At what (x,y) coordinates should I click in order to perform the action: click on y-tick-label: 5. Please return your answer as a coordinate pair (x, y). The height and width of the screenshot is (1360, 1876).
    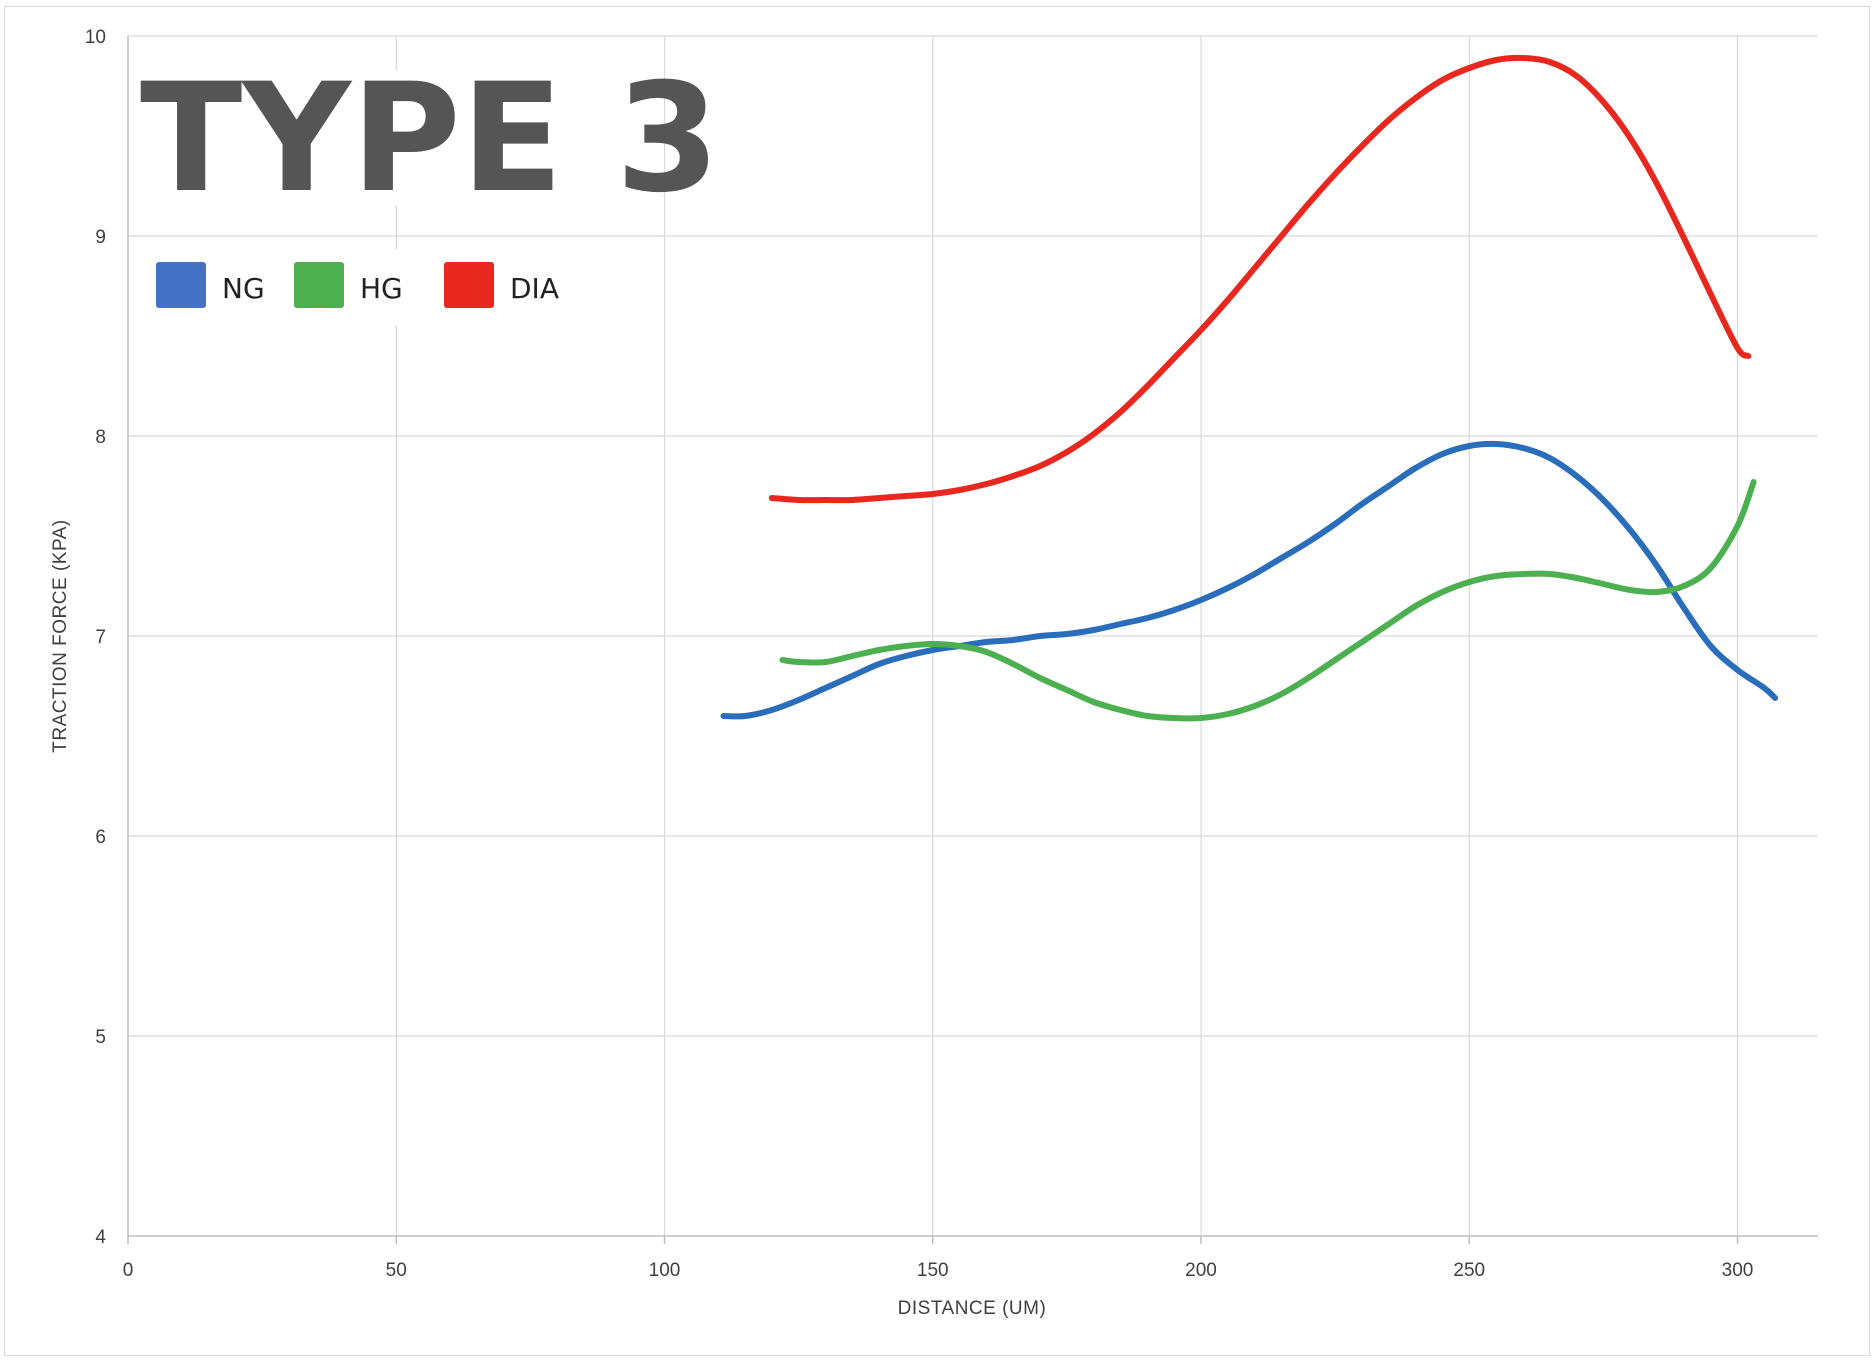
    Looking at the image, I should click on (100, 1037).